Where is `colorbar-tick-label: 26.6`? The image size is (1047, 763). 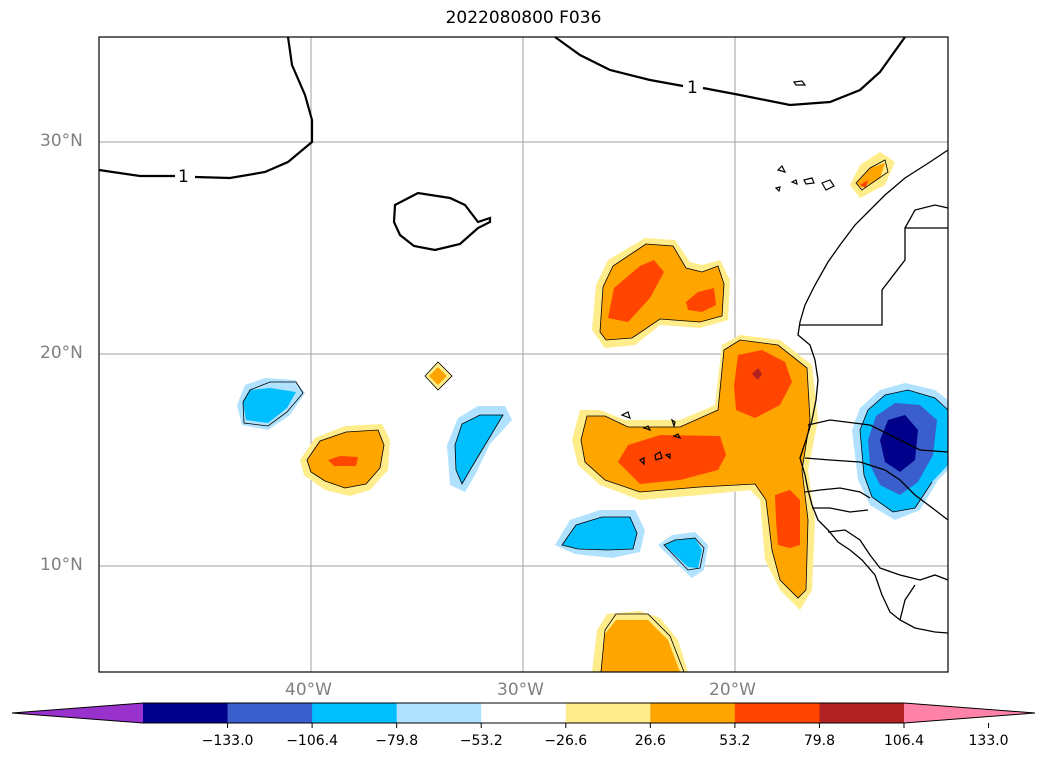 colorbar-tick-label: 26.6 is located at coordinates (650, 741).